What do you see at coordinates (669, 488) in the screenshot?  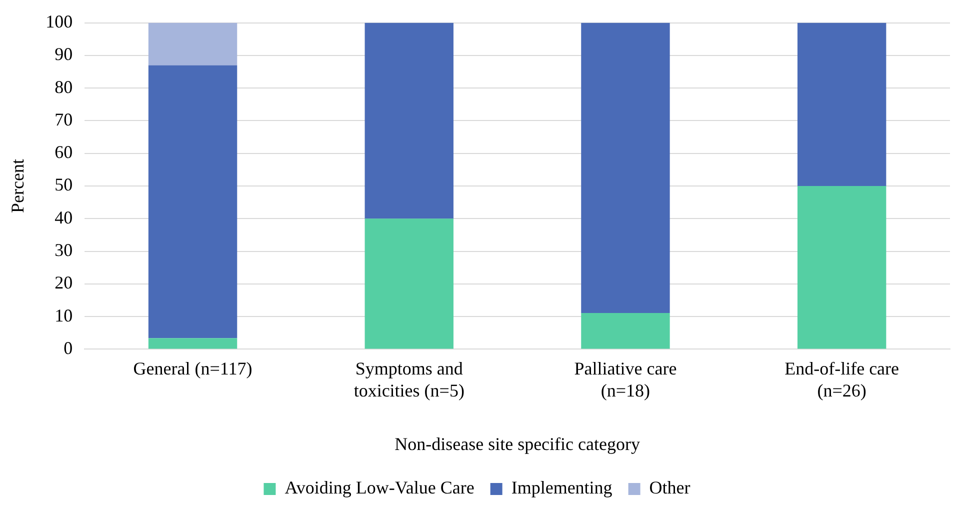 I see `legend-label: Other` at bounding box center [669, 488].